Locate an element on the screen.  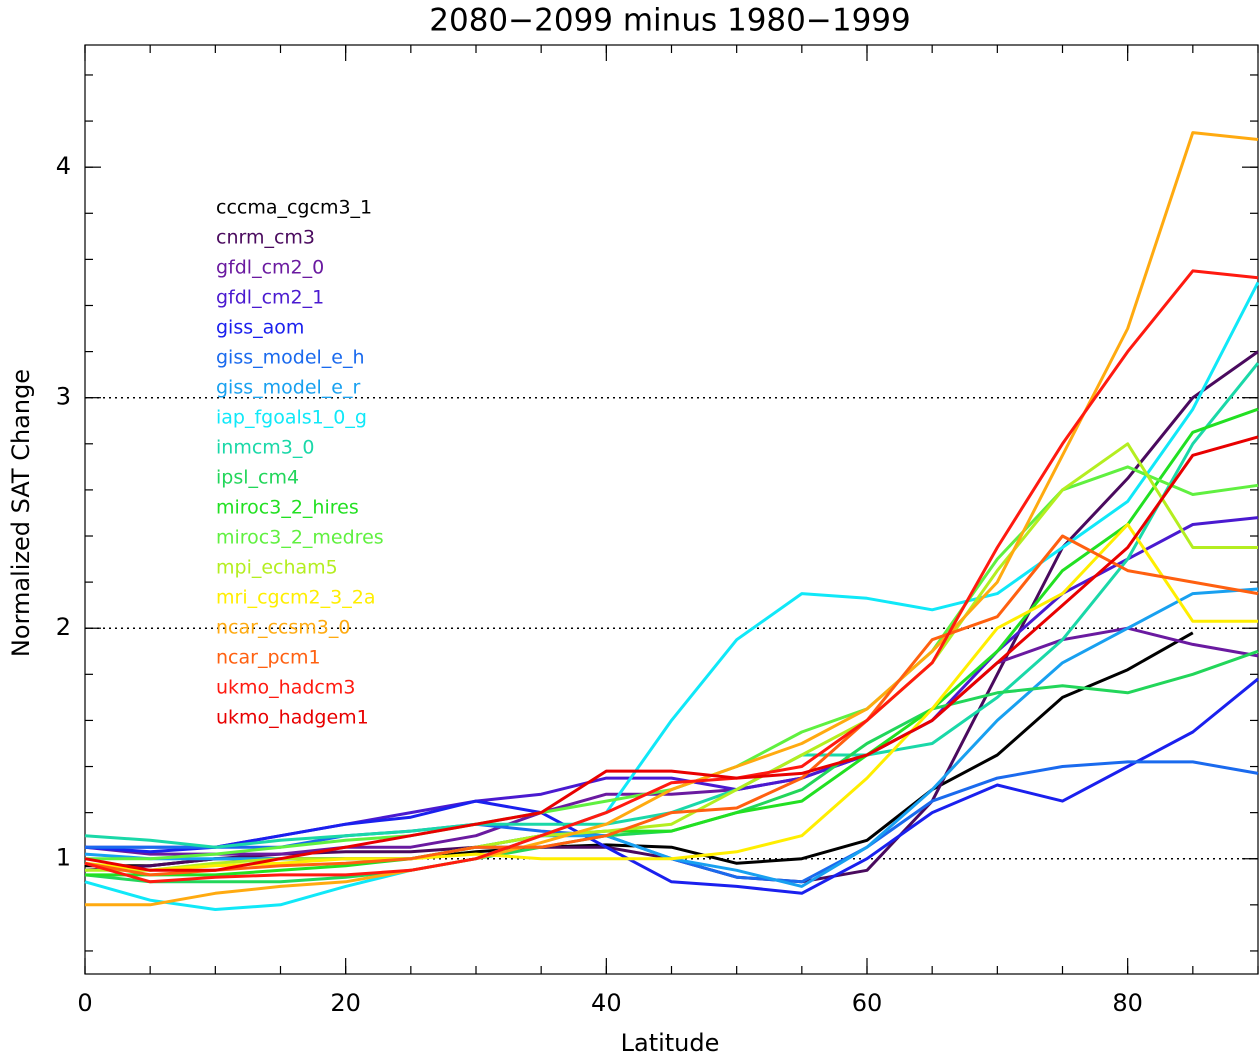
legend-label: giss_model_e_r is located at coordinates (288, 388).